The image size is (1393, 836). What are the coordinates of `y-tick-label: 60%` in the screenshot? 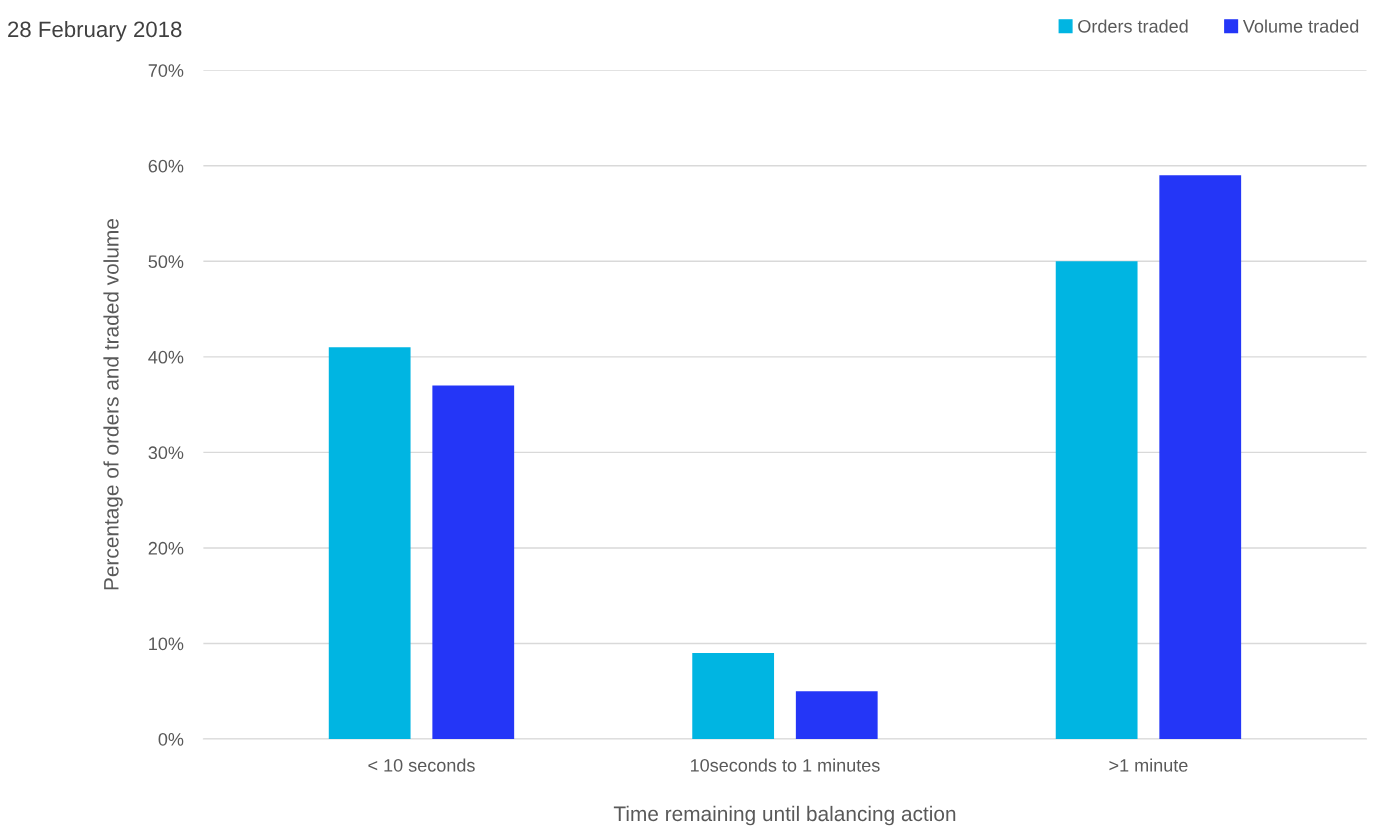 It's located at (166, 166).